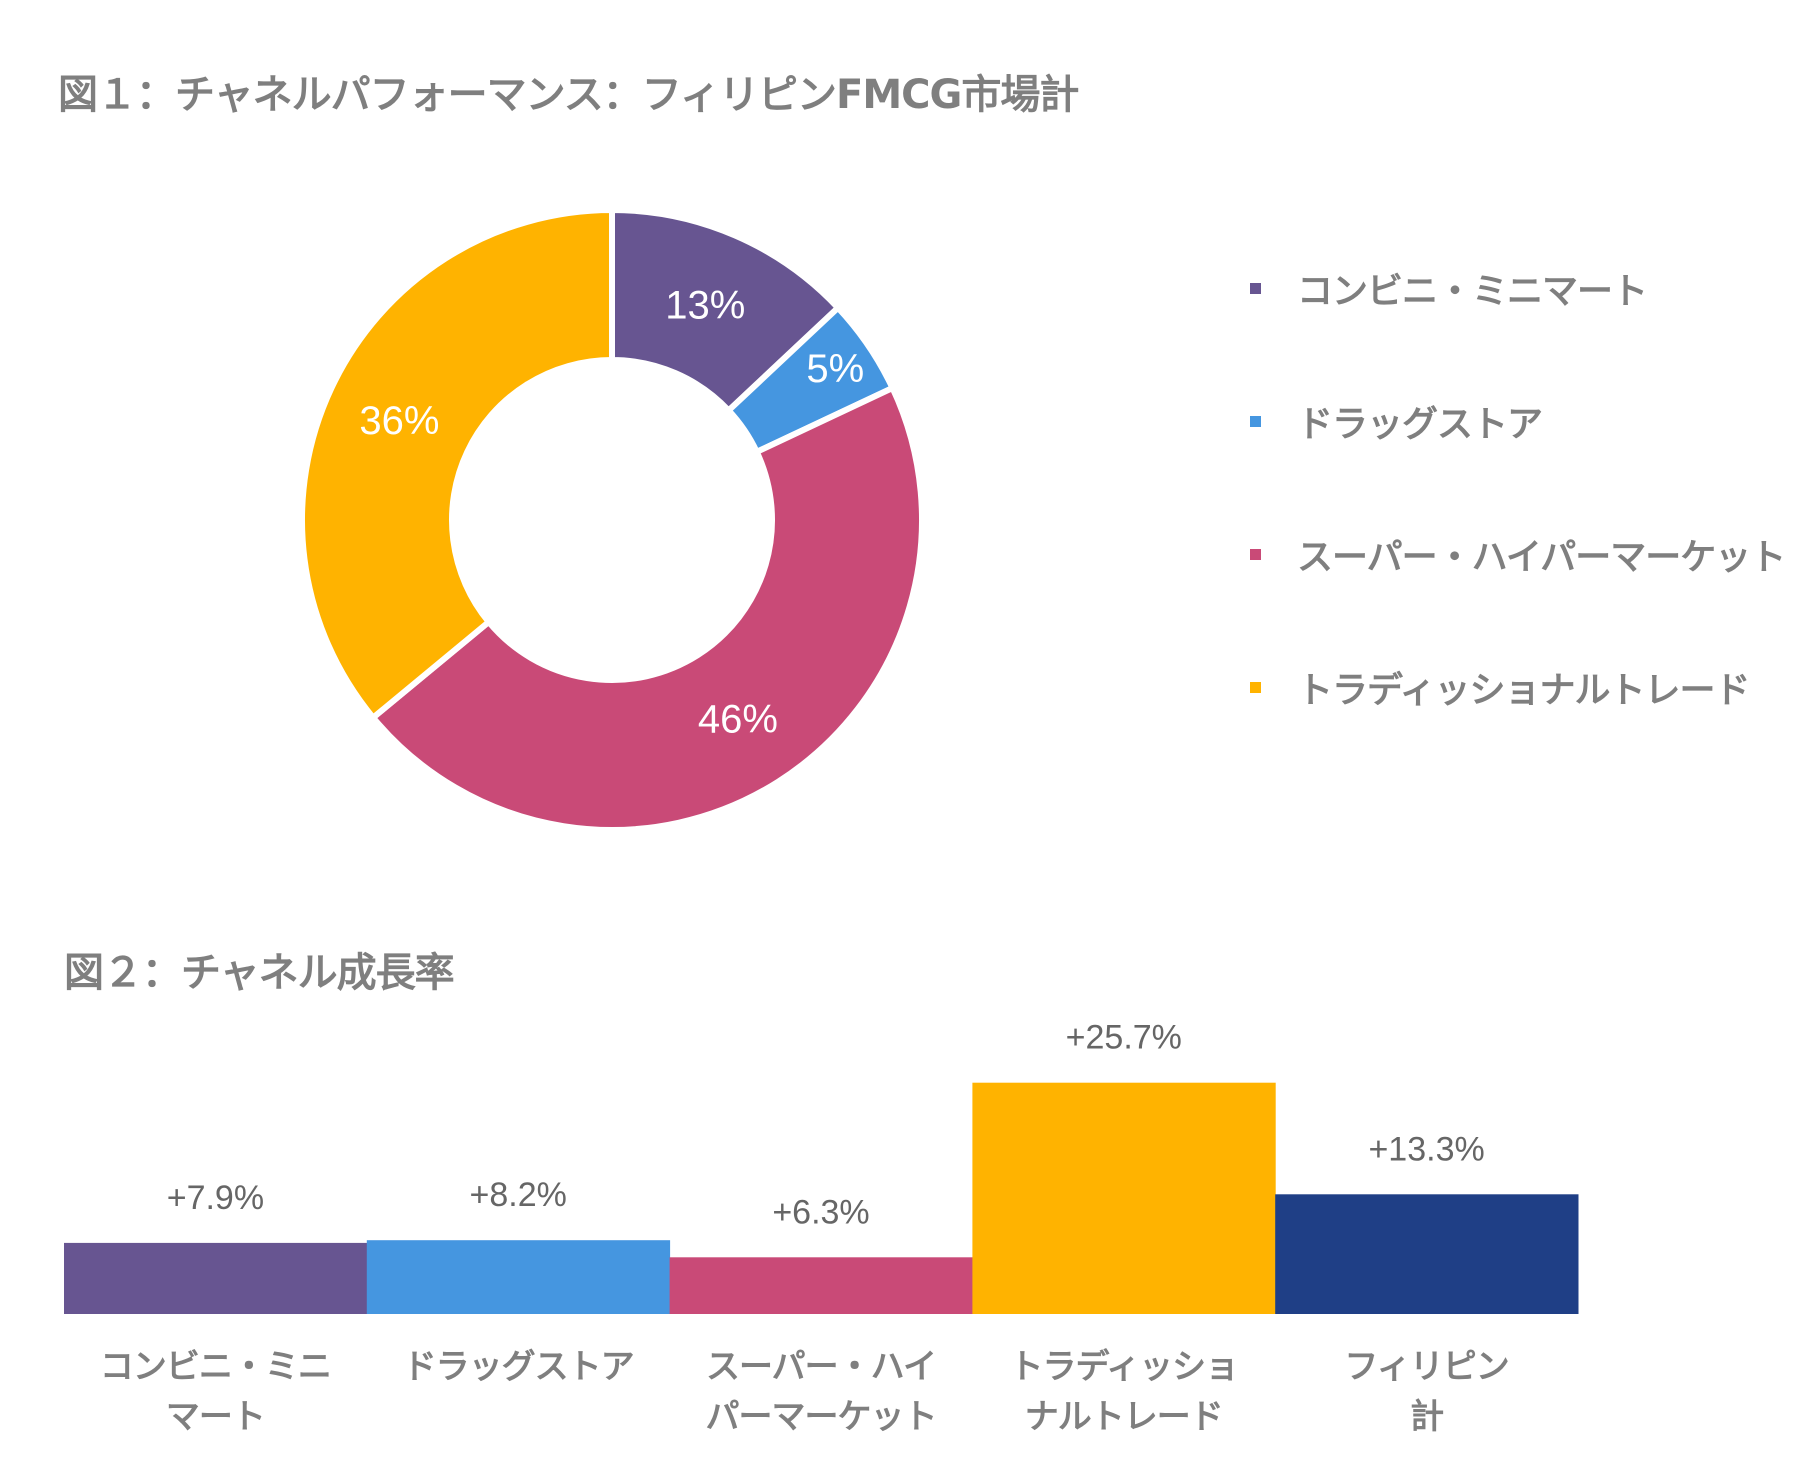 Image resolution: width=1801 pixels, height=1461 pixels. I want to click on bar-category-label-line: ナルトレード, so click(1124, 1417).